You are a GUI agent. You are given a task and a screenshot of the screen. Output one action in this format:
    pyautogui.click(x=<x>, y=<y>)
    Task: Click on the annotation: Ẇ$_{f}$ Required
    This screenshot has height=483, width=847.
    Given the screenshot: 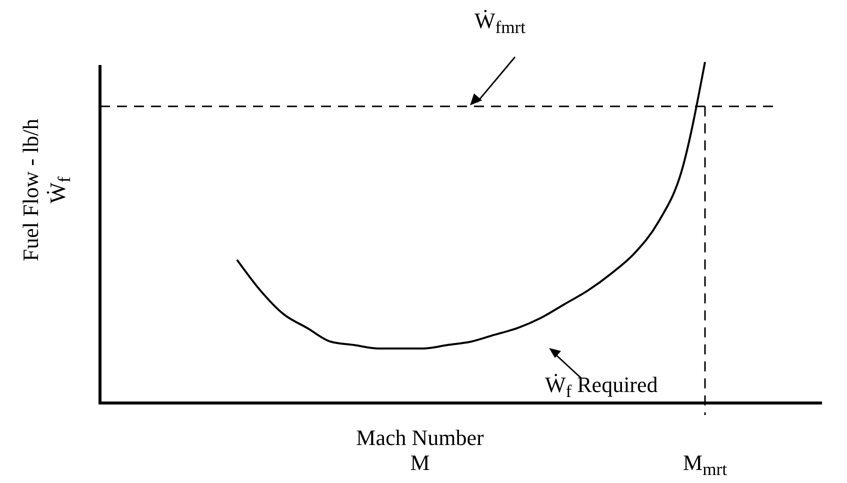 What is the action you would take?
    pyautogui.click(x=601, y=387)
    